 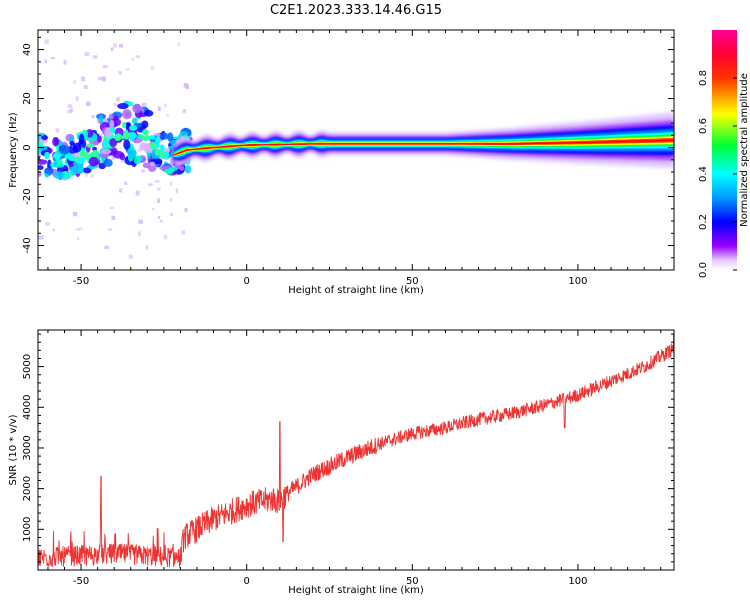 I want to click on colorbar-gradient, so click(x=724, y=150).